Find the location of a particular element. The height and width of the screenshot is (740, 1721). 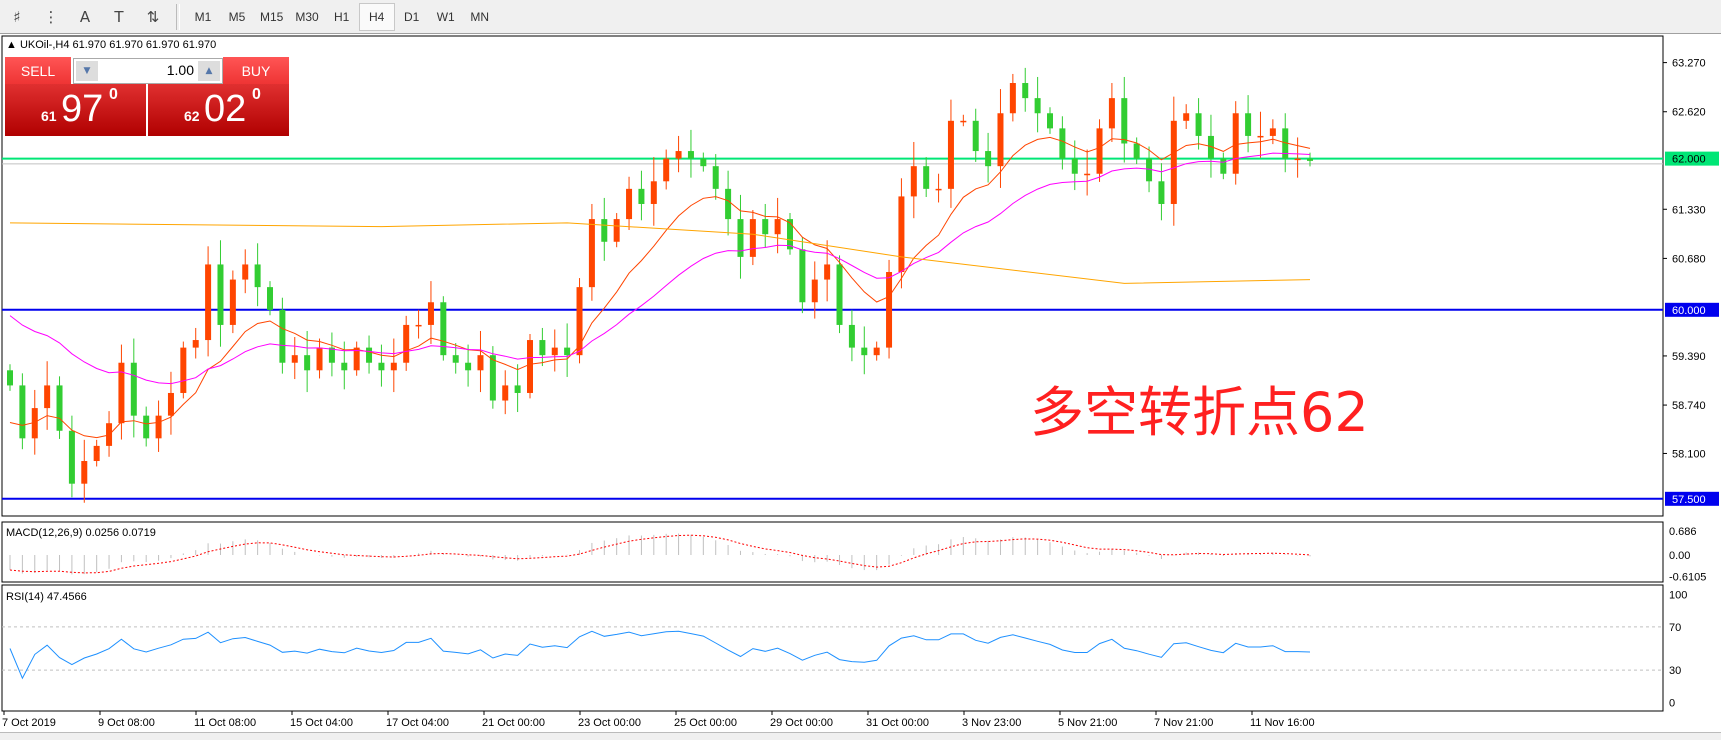

toolbar-separator is located at coordinates (178, 16).